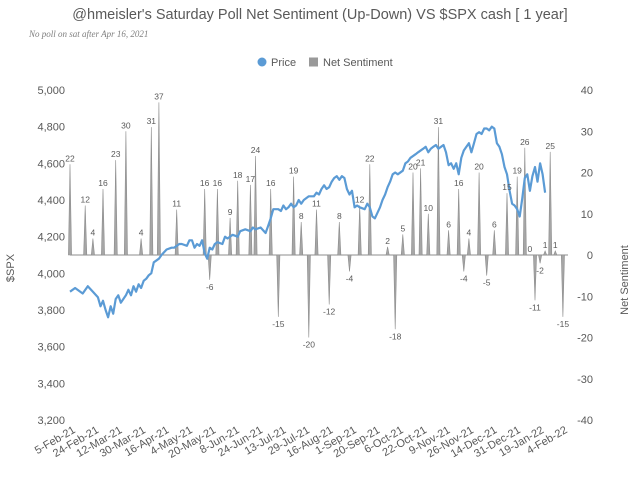  I want to click on sentiment-data-label: 37, so click(159, 96).